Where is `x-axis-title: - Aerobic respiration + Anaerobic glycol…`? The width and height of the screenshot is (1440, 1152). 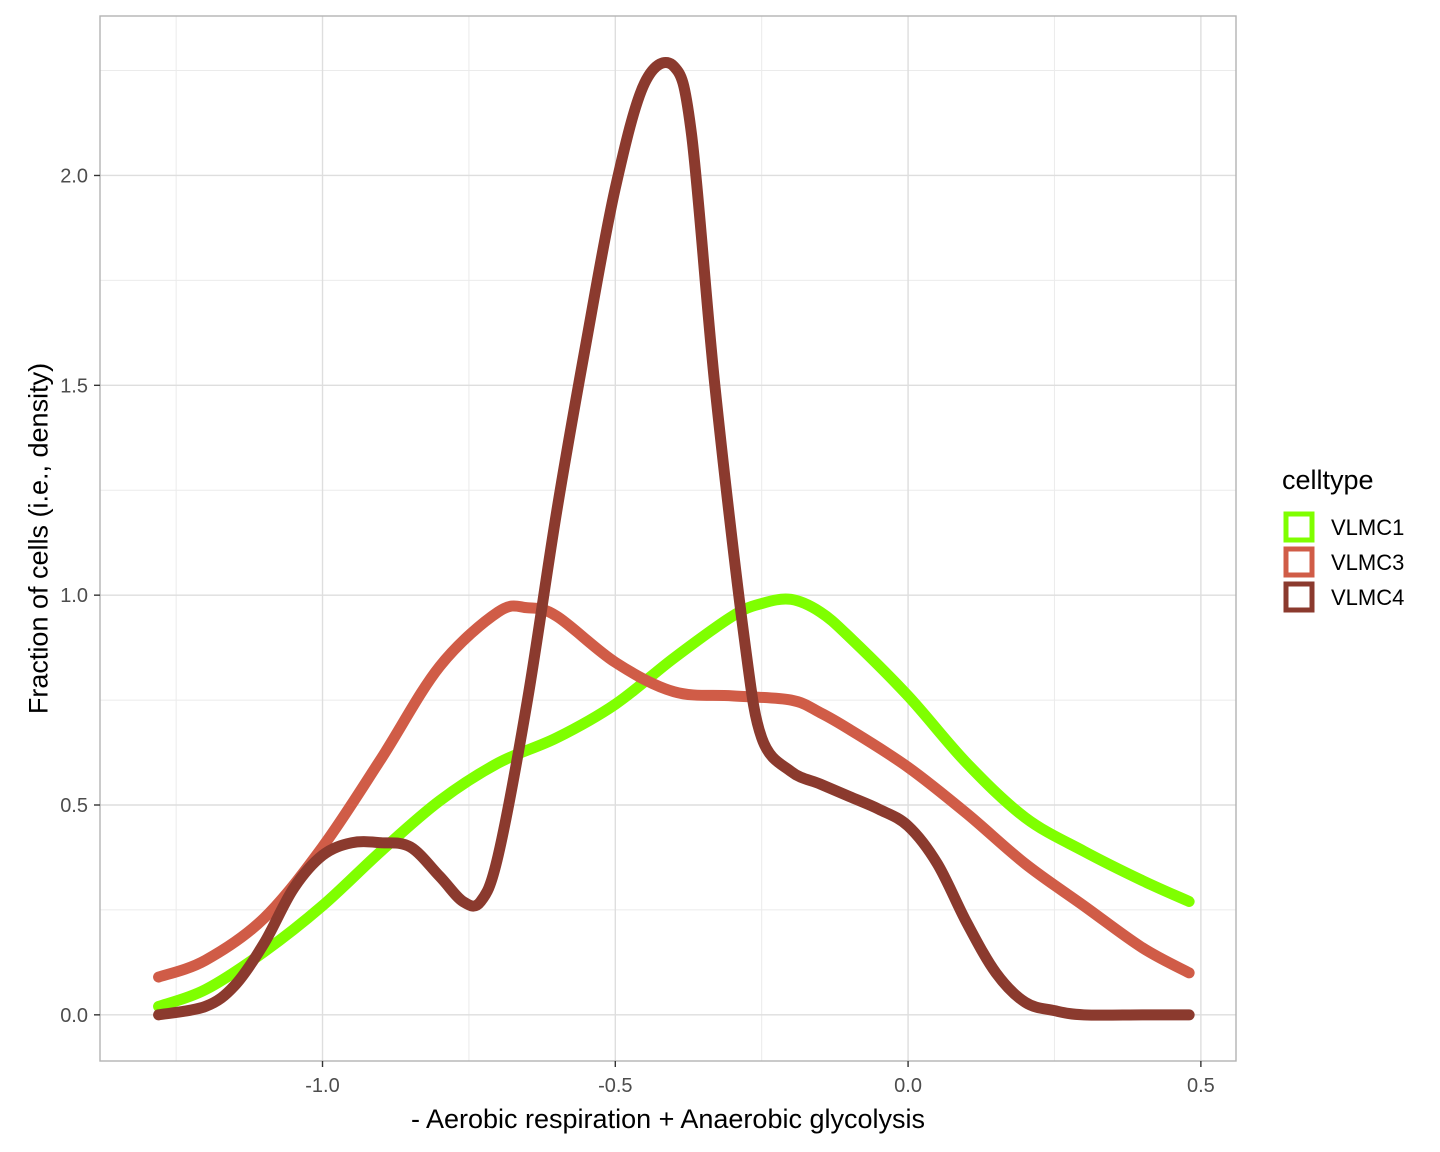
x-axis-title: - Aerobic respiration + Anaerobic glycol… is located at coordinates (668, 1119).